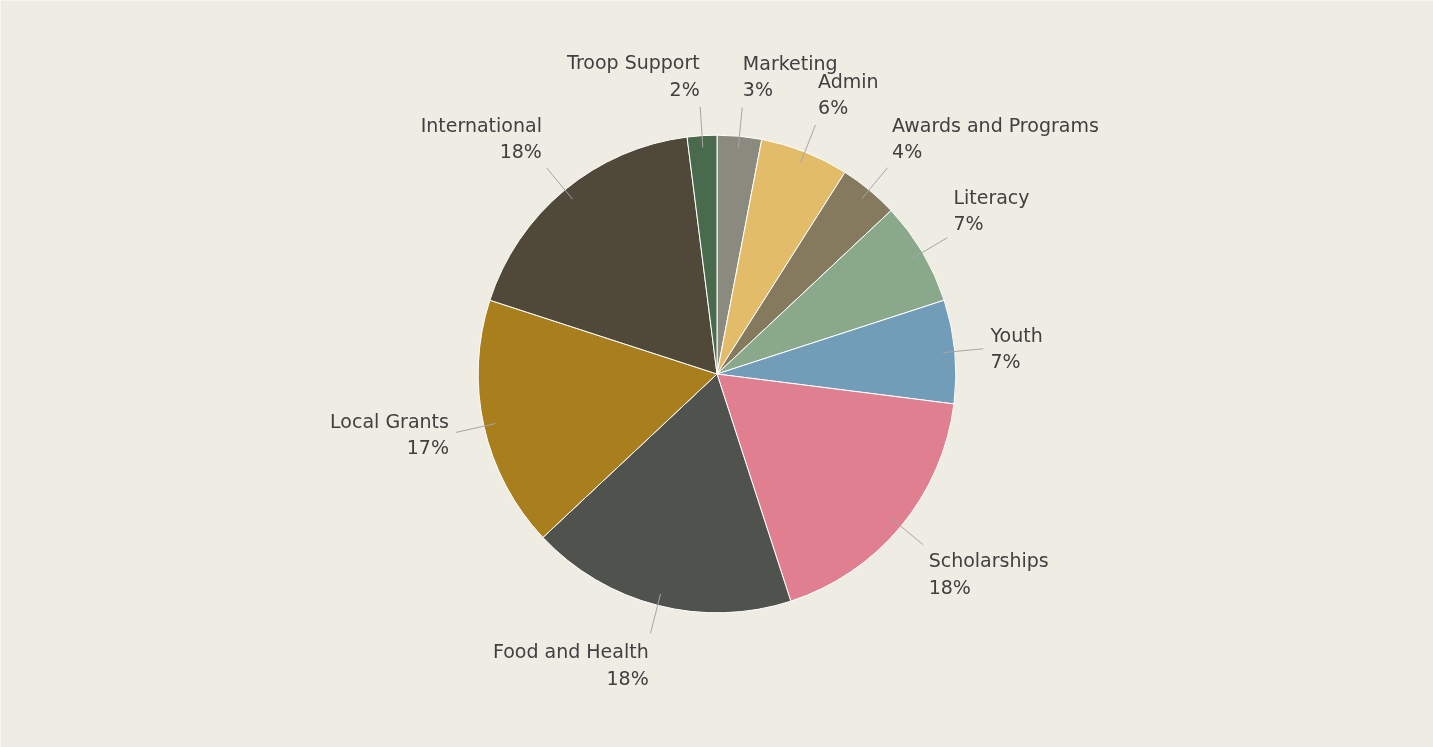  What do you see at coordinates (481, 124) in the screenshot?
I see `slice-label: International` at bounding box center [481, 124].